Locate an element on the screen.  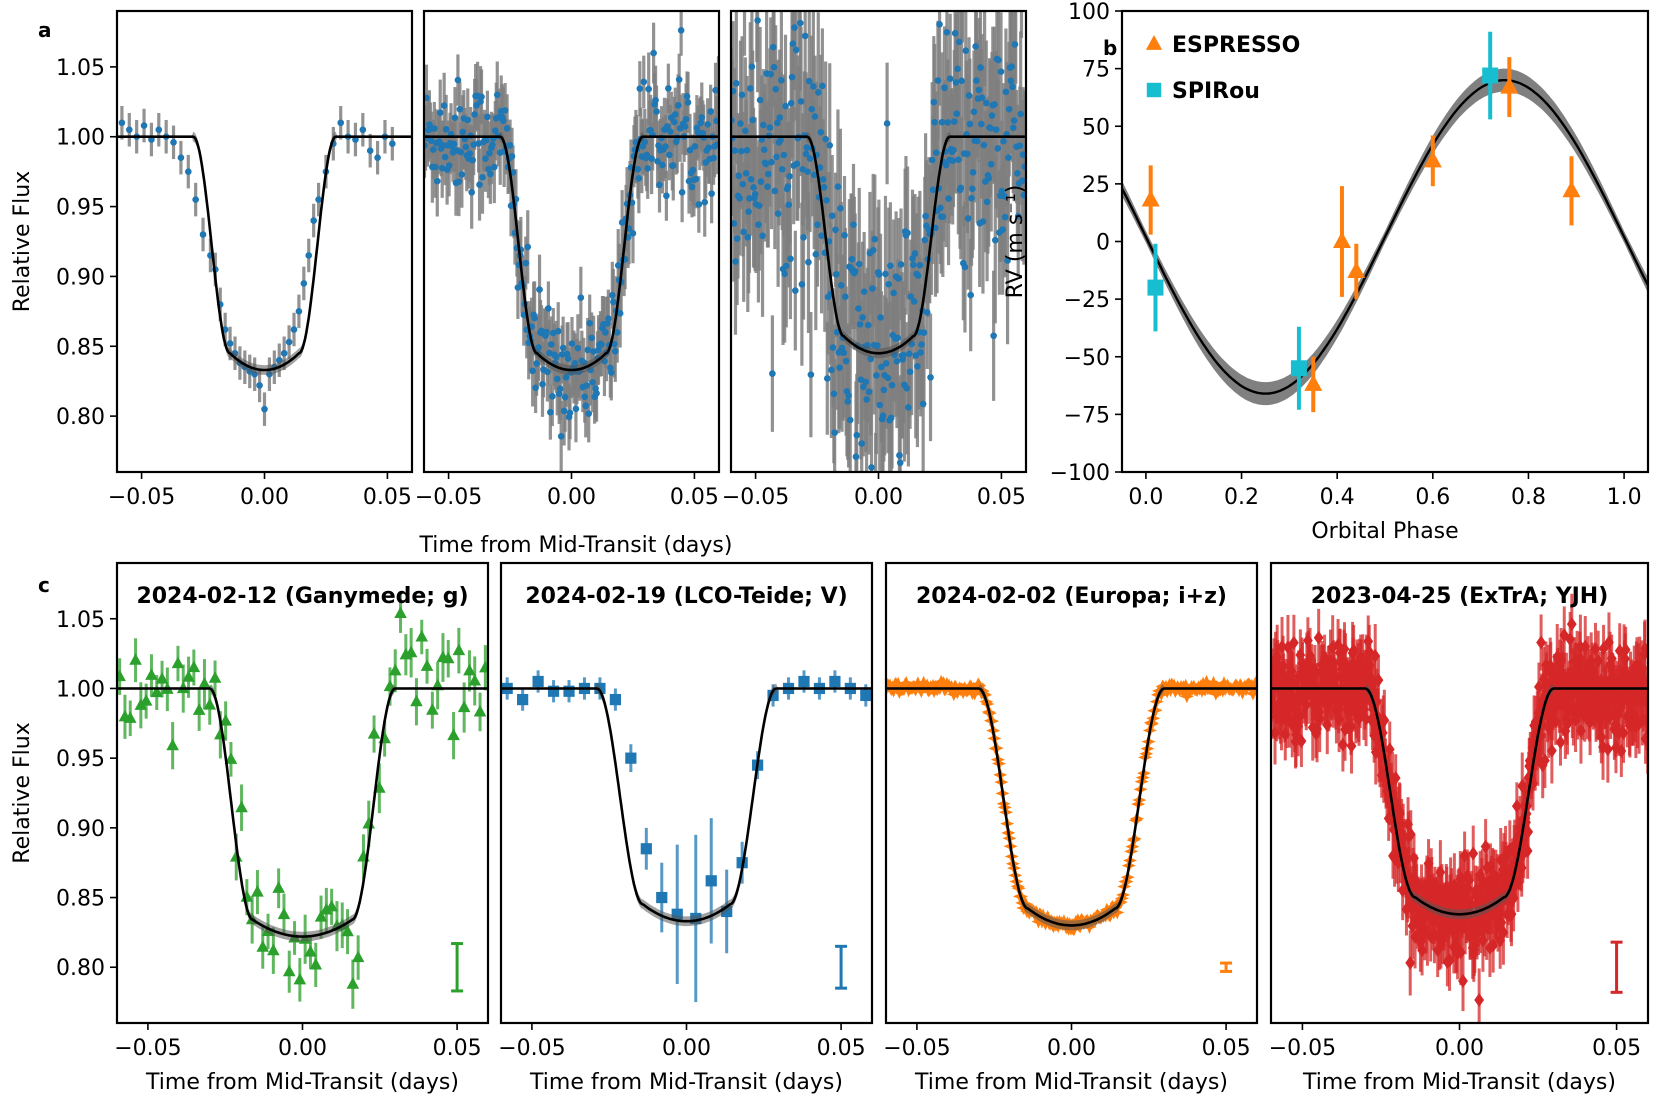
x-tick-label: −0.05 is located at coordinates (147, 1048).